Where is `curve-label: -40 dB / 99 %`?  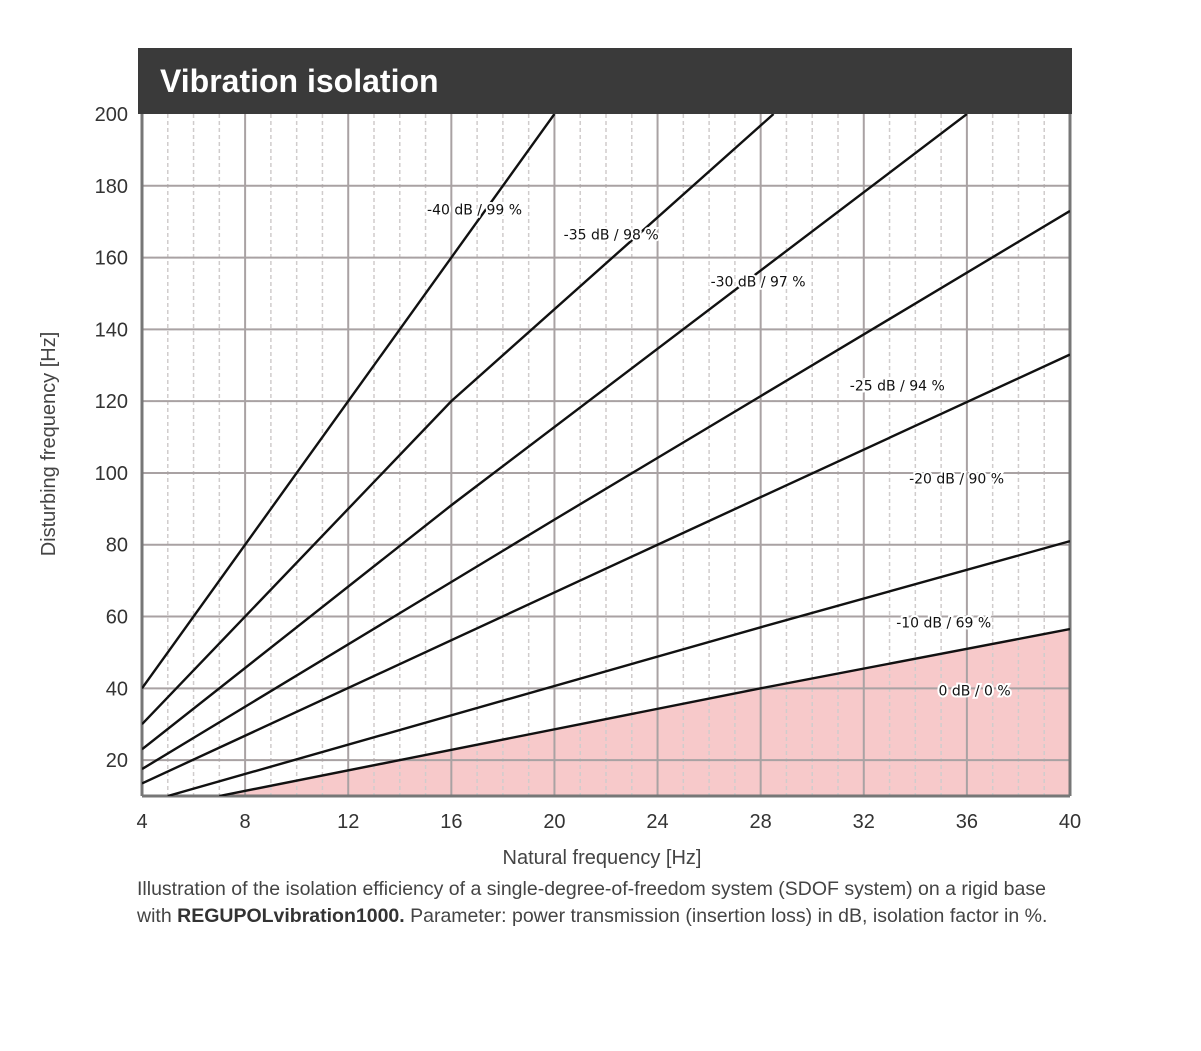 curve-label: -40 dB / 99 % is located at coordinates (474, 211).